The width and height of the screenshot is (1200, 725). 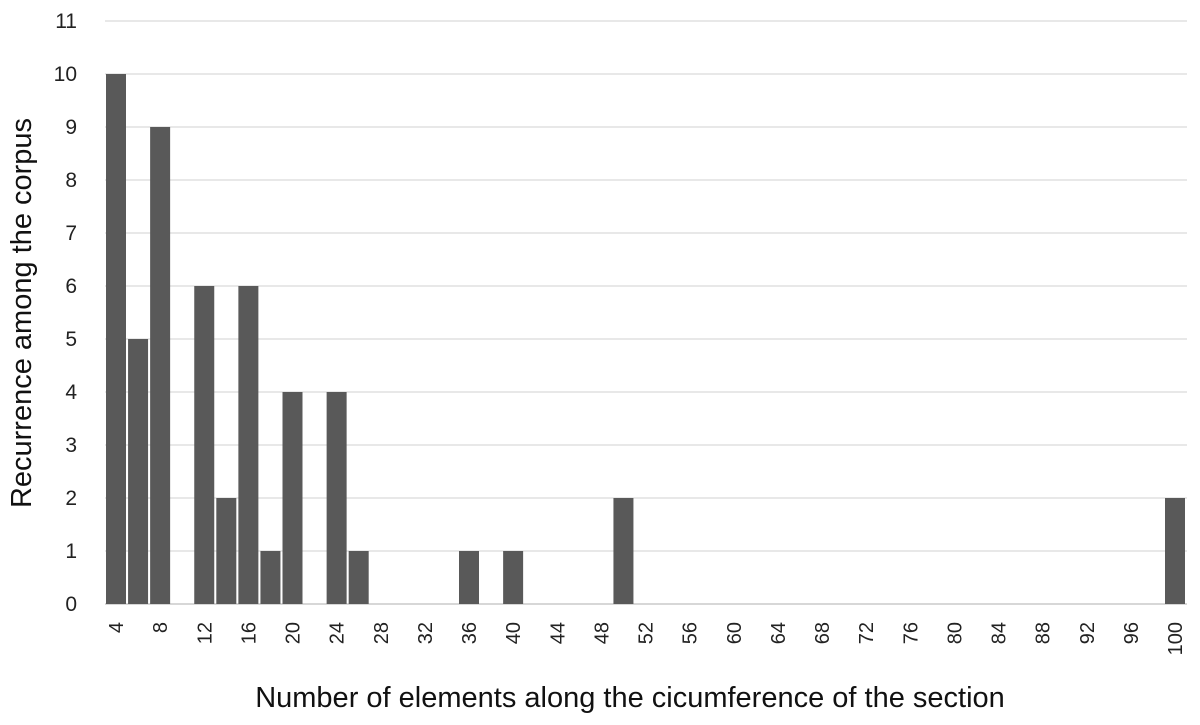 I want to click on y-tick-label: 7, so click(x=71, y=233).